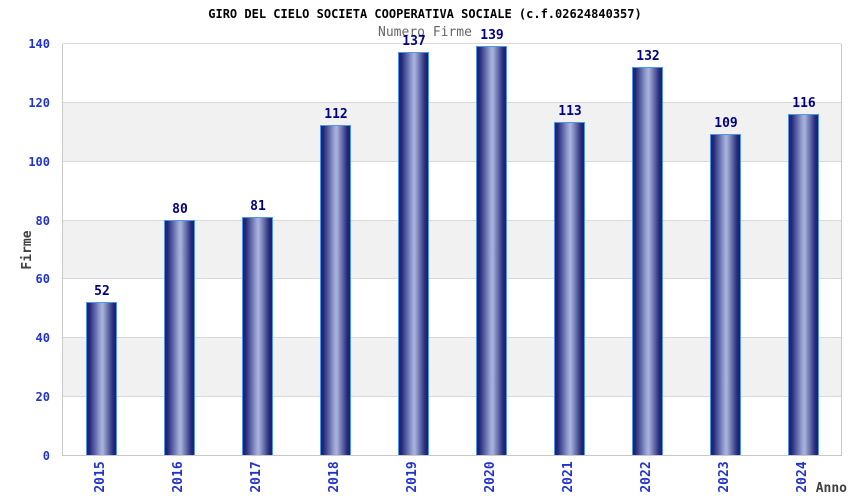 This screenshot has height=500, width=850. I want to click on y-tick-label: 40, so click(42, 338).